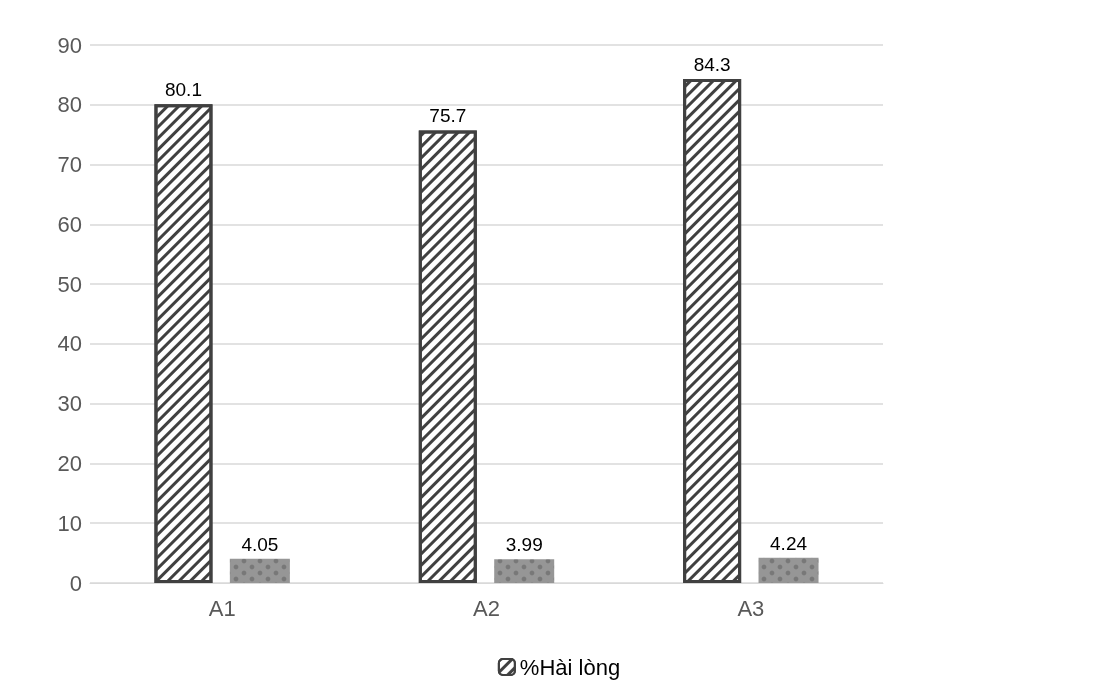 Image resolution: width=1118 pixels, height=683 pixels. I want to click on data-label: 4.24, so click(789, 543).